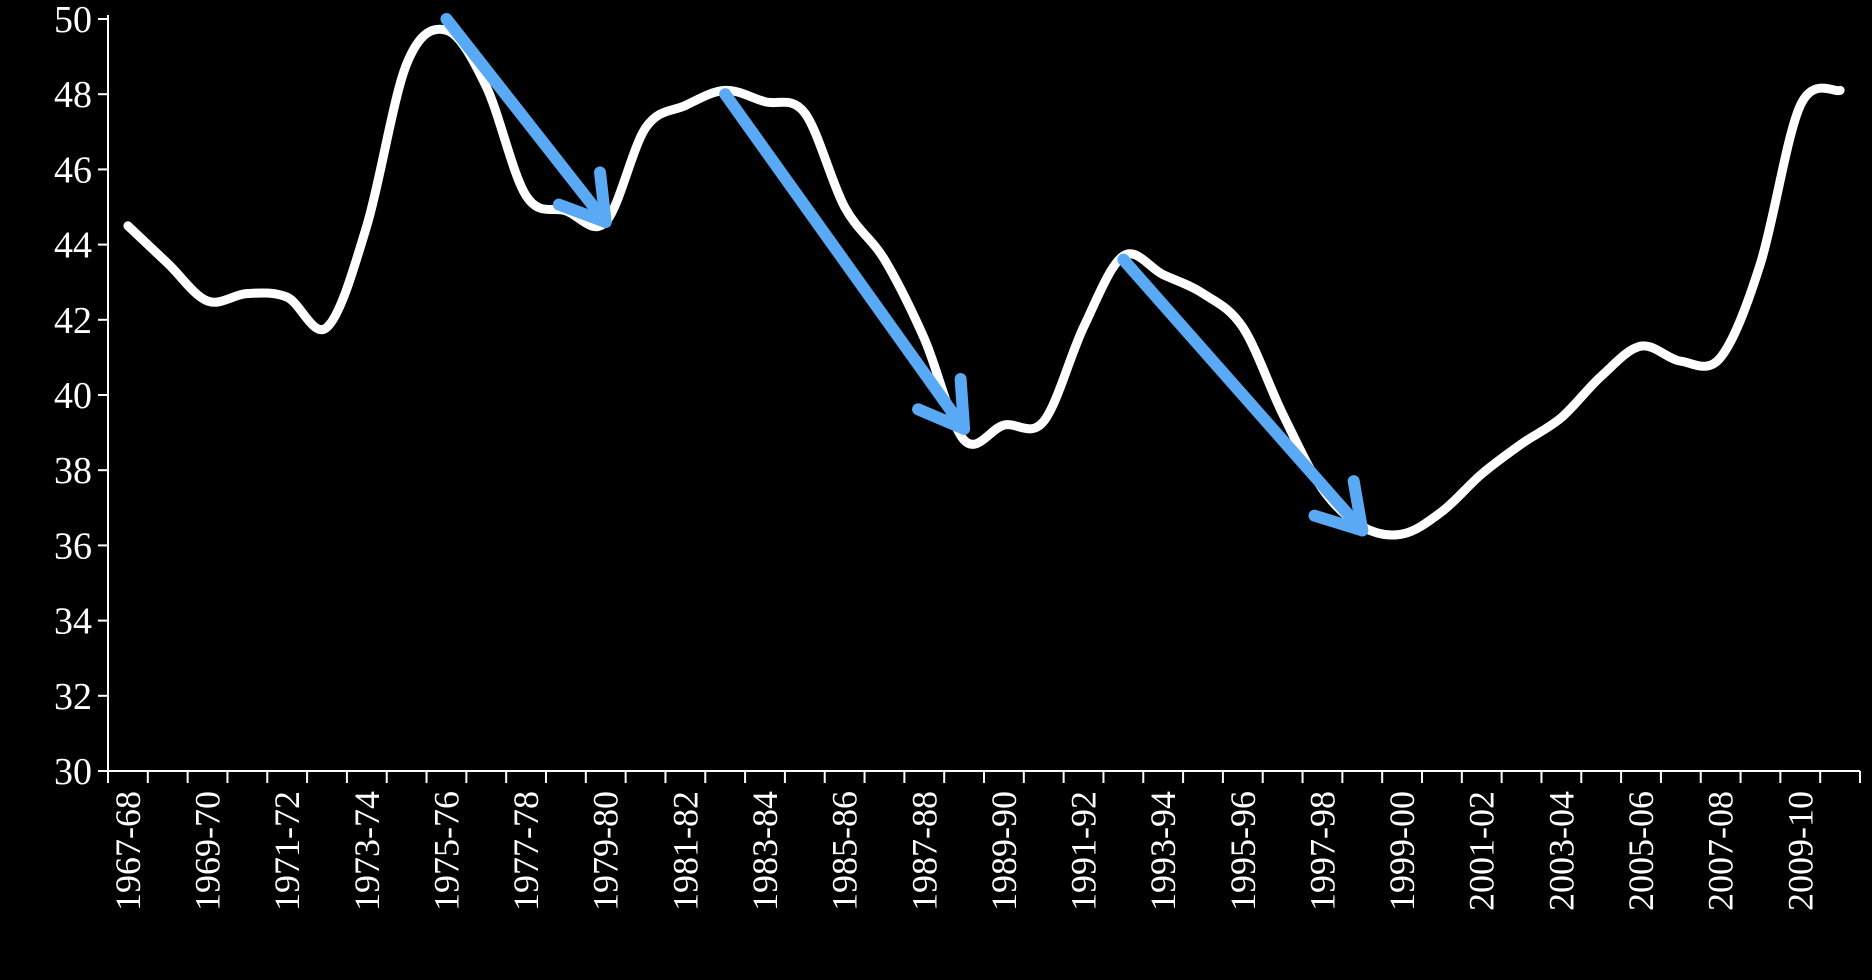  What do you see at coordinates (765, 851) in the screenshot?
I see `x-tick-label: 1983-84` at bounding box center [765, 851].